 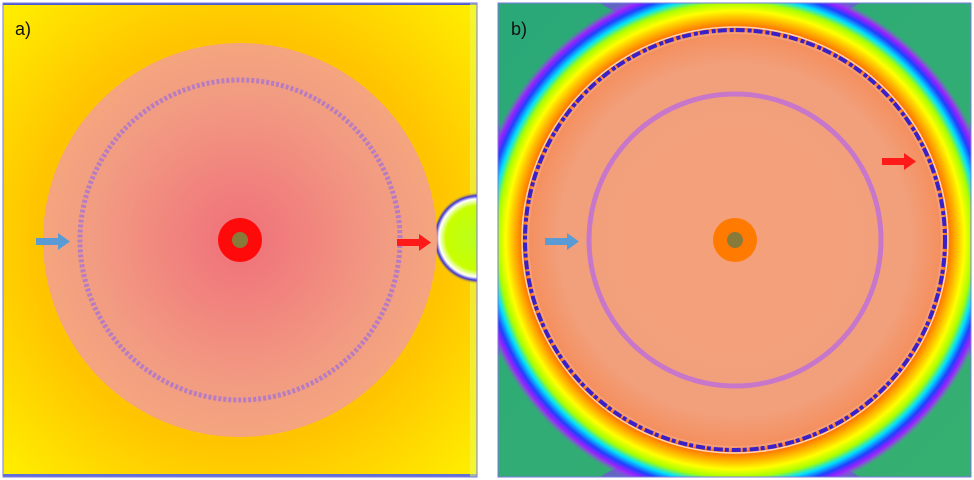 I want to click on panel-a-edge-blob, so click(x=455, y=238).